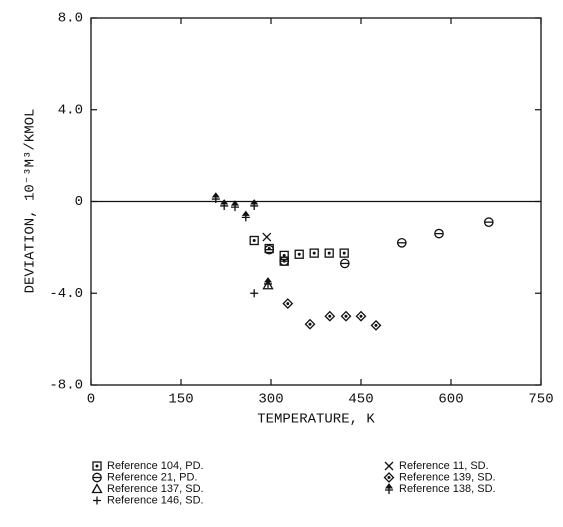 The image size is (563, 527). I want to click on legend-label: Reference 138, SD., so click(447, 489).